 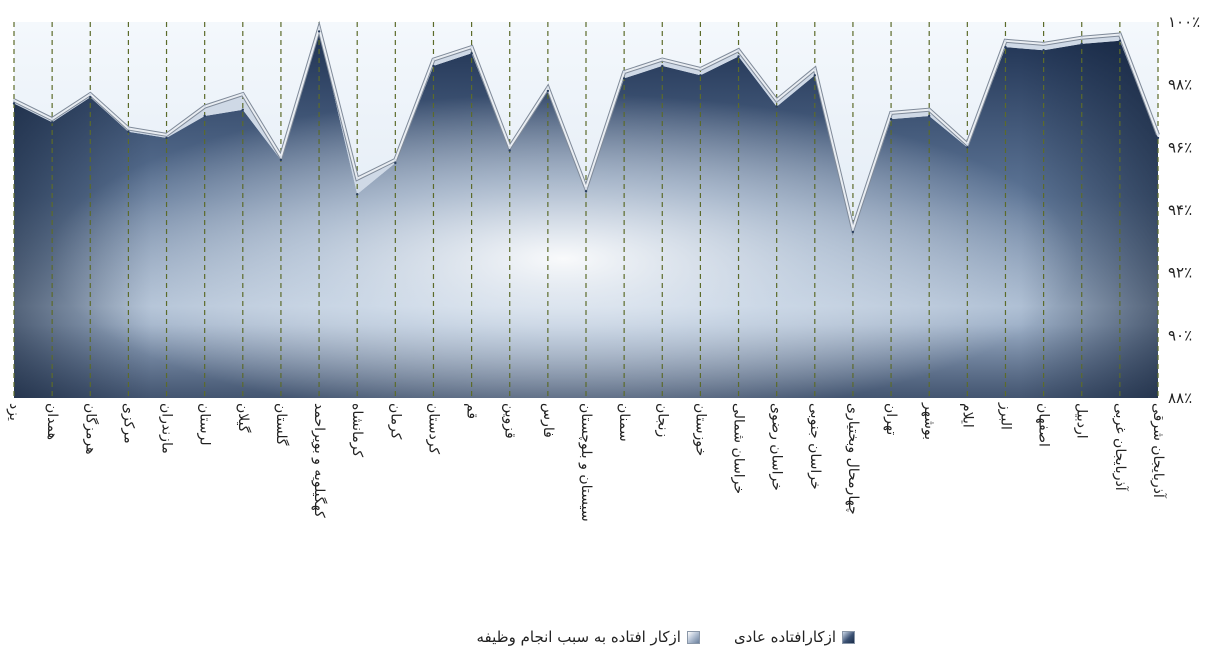 I want to click on x-tick-label: یزد, so click(x=14, y=412).